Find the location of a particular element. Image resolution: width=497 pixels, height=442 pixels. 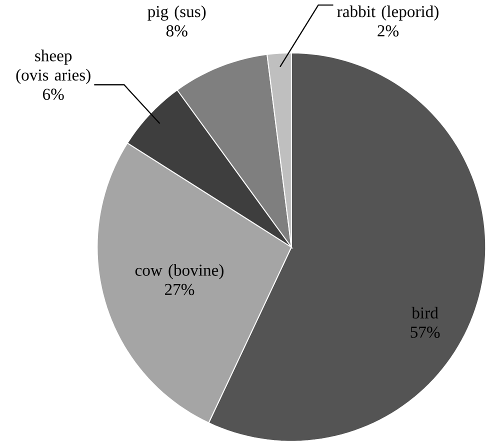

data-label: 57% is located at coordinates (425, 332).